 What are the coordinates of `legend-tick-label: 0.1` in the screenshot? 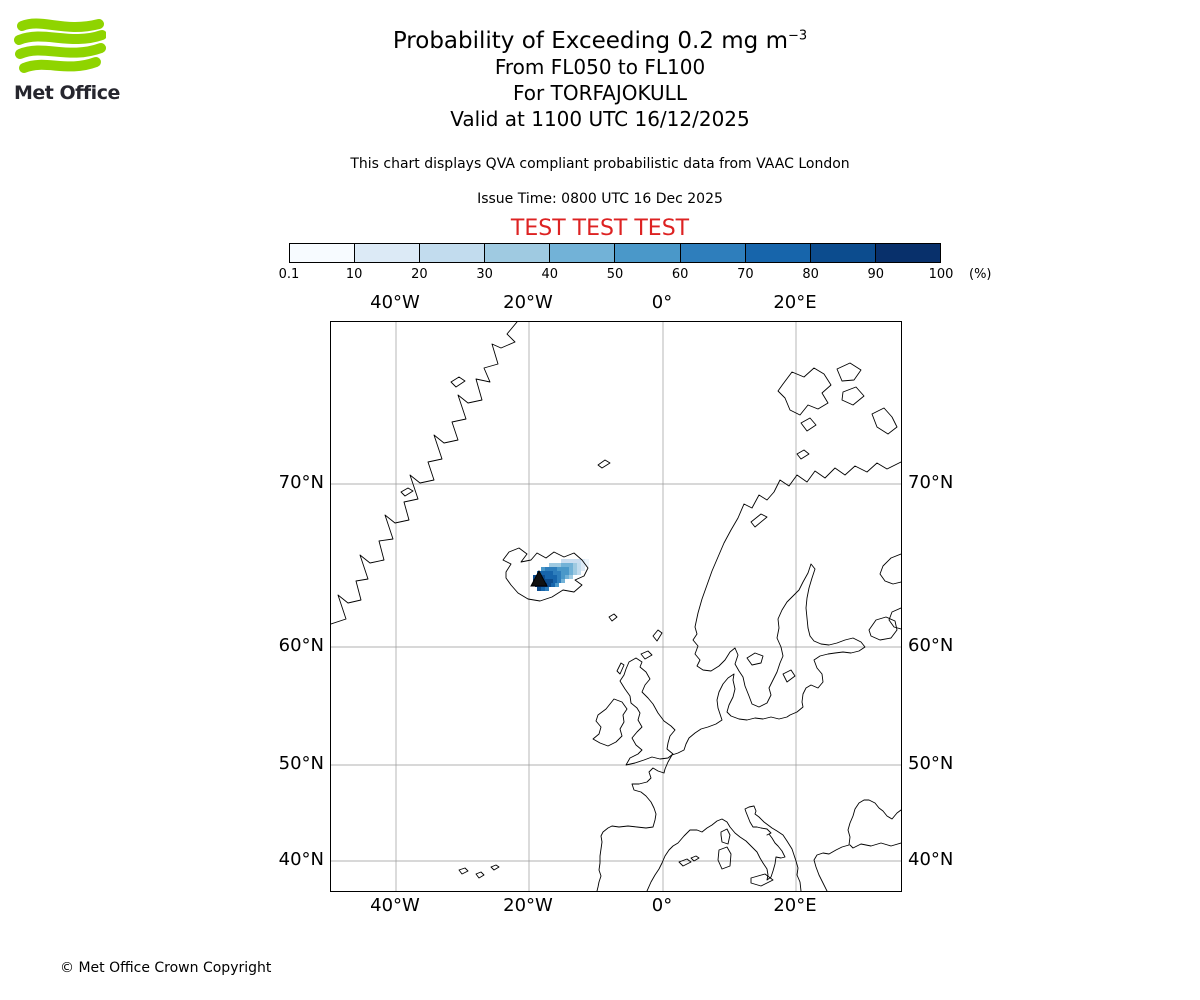 It's located at (289, 274).